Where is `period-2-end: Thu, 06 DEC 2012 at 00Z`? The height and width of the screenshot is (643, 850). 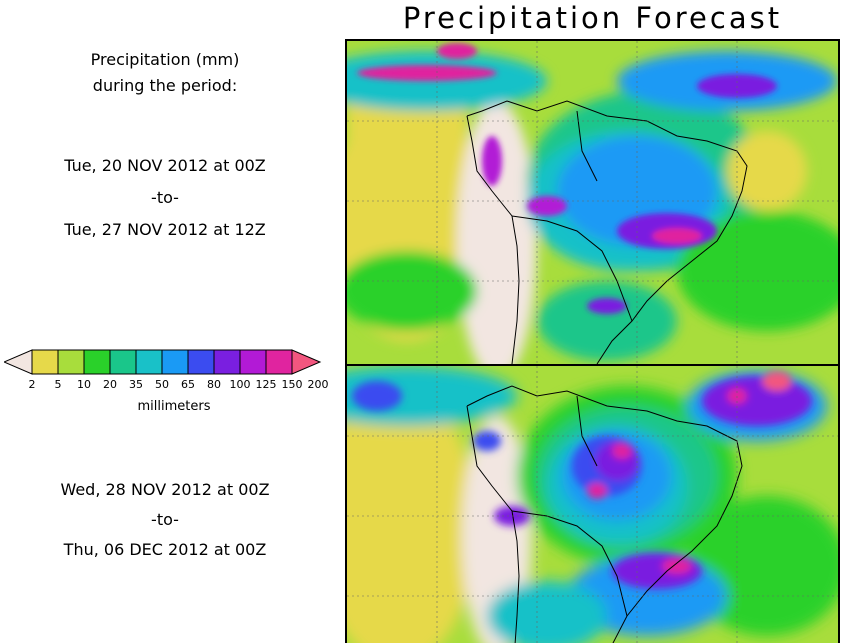 period-2-end: Thu, 06 DEC 2012 at 00Z is located at coordinates (165, 549).